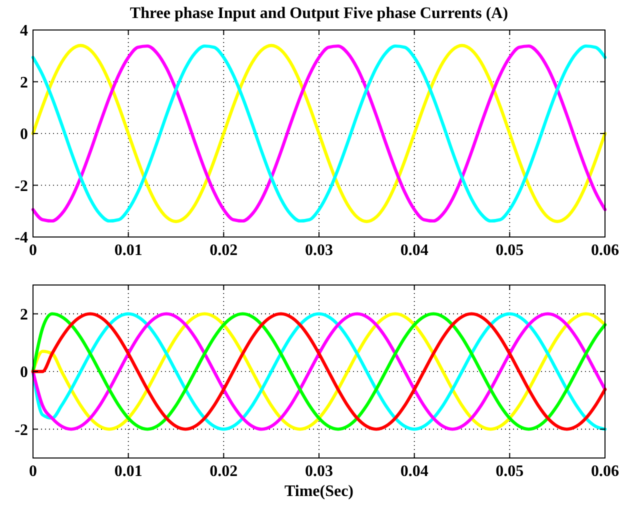 This screenshot has height=517, width=619. Describe the element at coordinates (319, 13) in the screenshot. I see `chart-title: Three phase Input and Output Five phase Currents (A)` at that location.